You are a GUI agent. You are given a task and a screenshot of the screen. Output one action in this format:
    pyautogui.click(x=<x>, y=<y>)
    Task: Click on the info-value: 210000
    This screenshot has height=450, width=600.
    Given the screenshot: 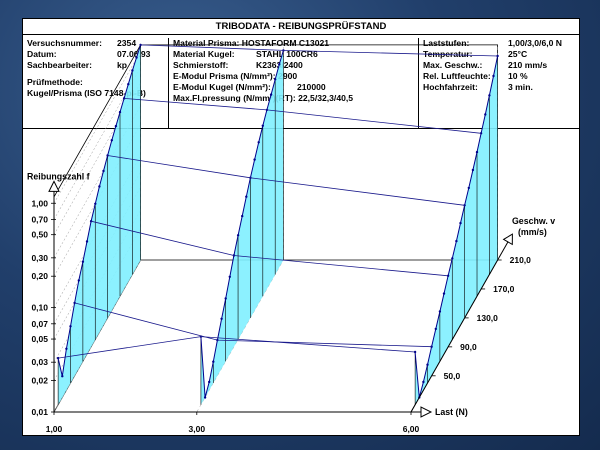 What is the action you would take?
    pyautogui.click(x=311, y=87)
    